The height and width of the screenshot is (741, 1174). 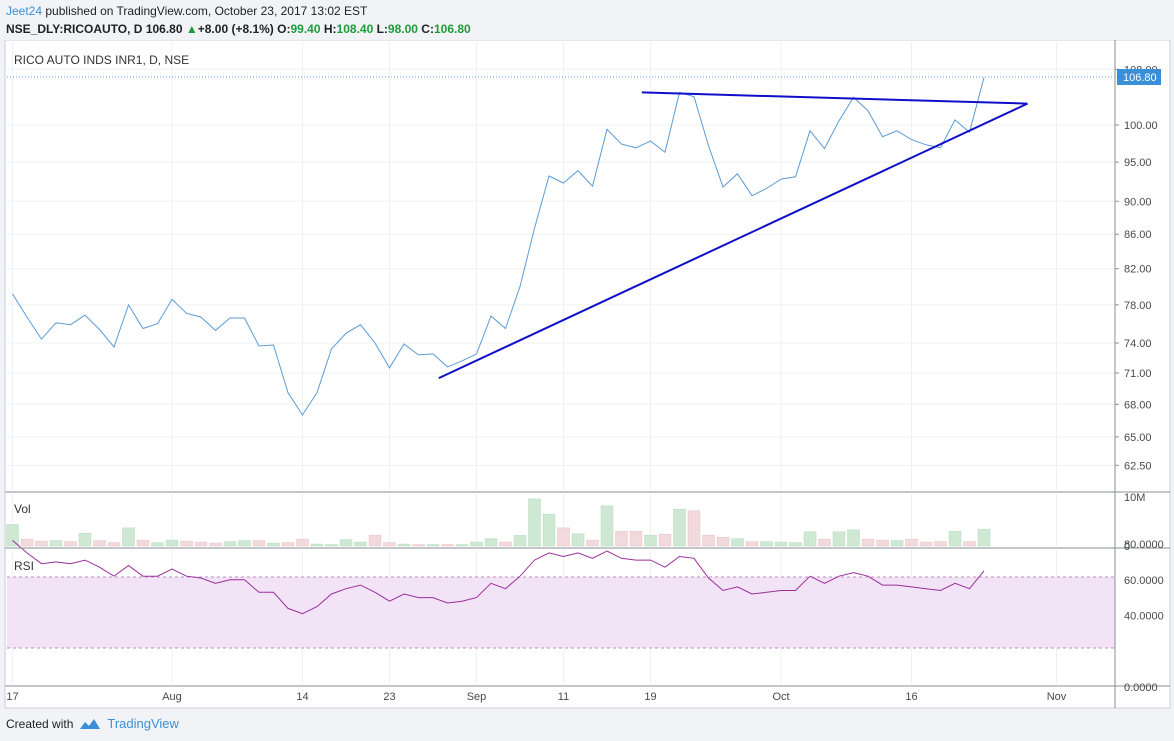 I want to click on price-tick-label: 65.00, so click(x=1138, y=438).